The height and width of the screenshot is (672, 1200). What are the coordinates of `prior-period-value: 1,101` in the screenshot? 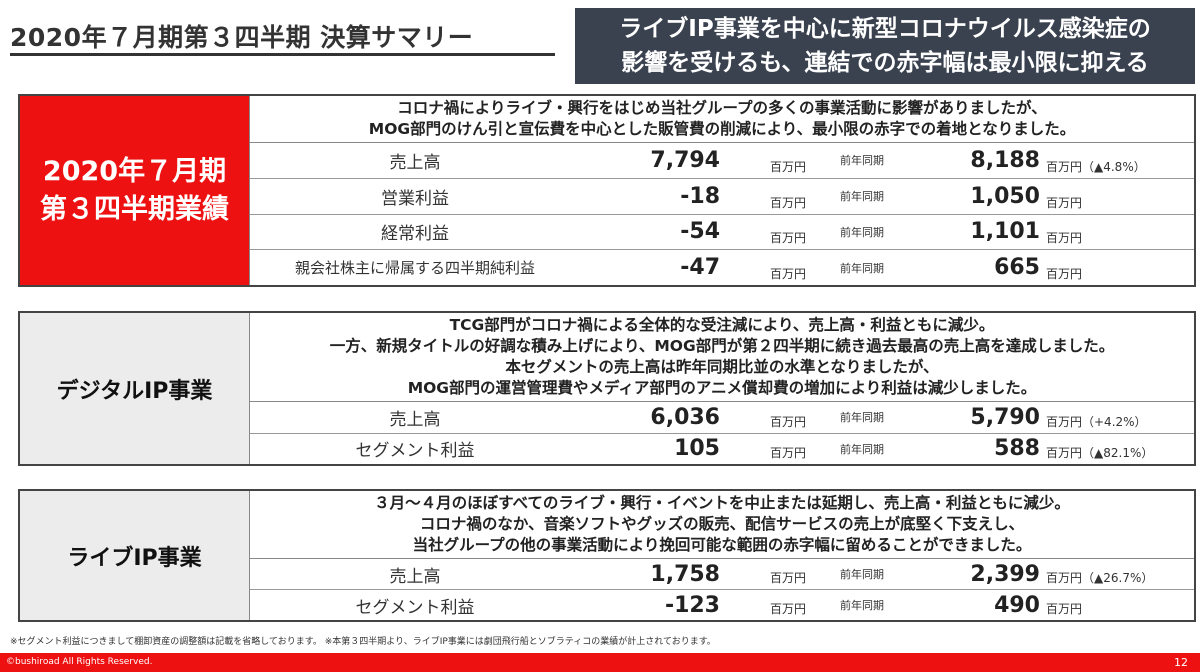 It's located at (1005, 232).